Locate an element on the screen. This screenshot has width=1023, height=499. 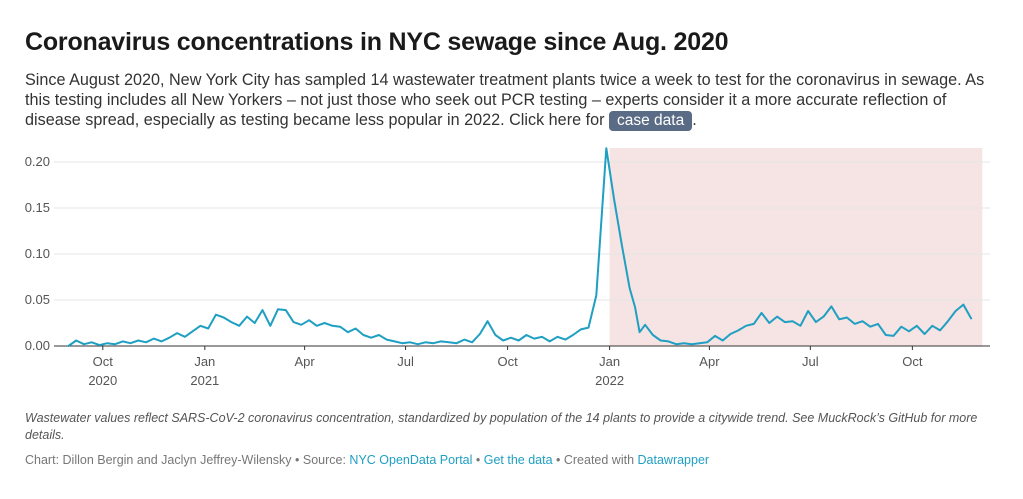
y-tick-label: 0.10 is located at coordinates (37, 253).